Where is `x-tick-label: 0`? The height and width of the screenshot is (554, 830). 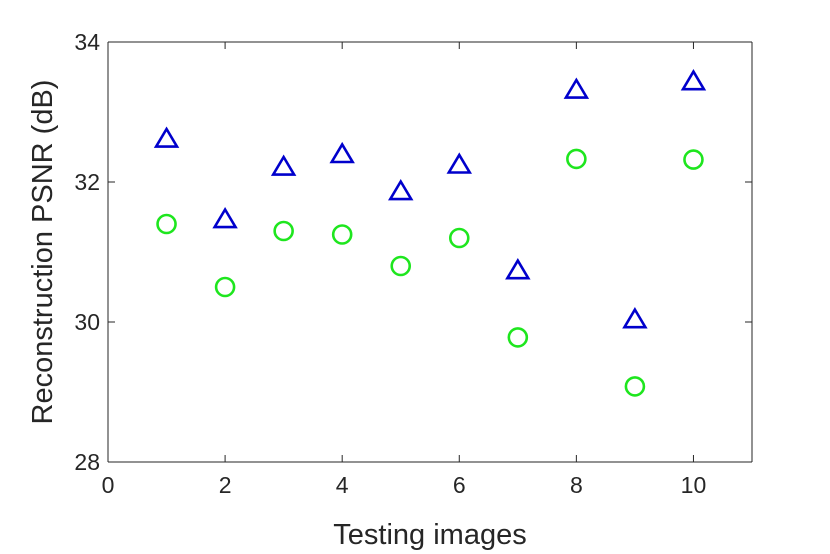 x-tick-label: 0 is located at coordinates (108, 485).